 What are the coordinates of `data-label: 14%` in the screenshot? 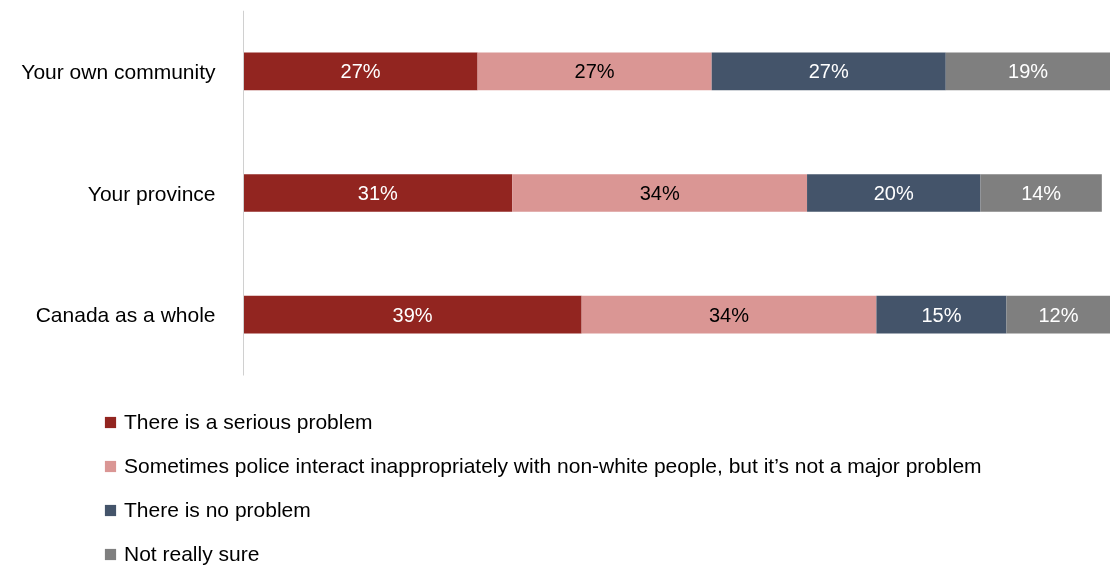 It's located at (1041, 193).